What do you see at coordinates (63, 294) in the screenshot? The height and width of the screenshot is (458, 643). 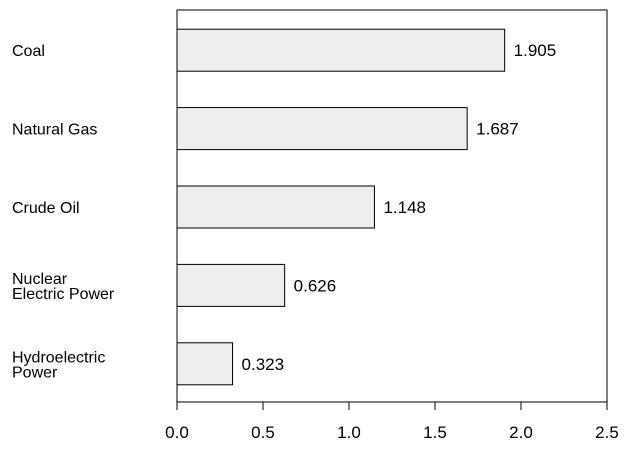 I see `category-label: Electric Power` at bounding box center [63, 294].